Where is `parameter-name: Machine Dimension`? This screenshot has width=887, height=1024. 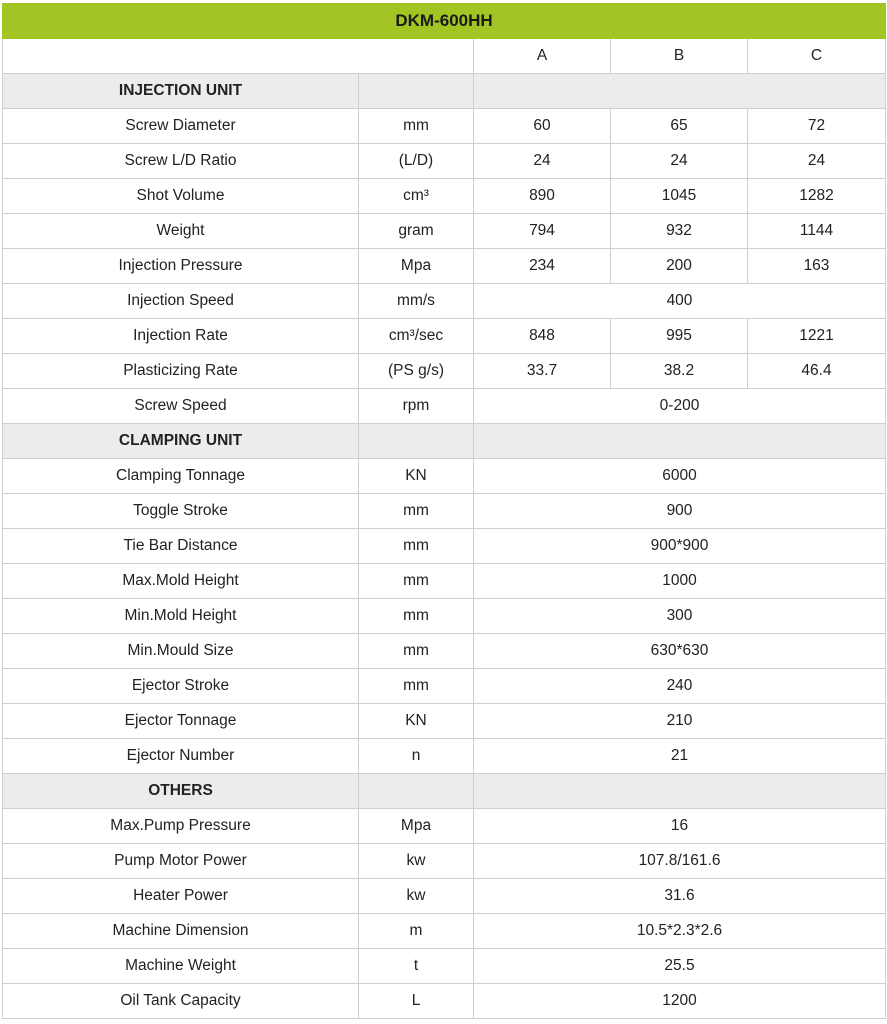
parameter-name: Machine Dimension is located at coordinates (180, 931).